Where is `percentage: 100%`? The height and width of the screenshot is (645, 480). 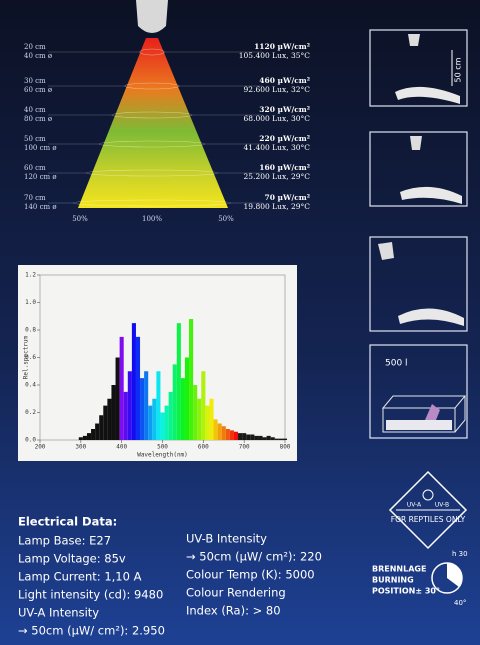
percentage: 100% is located at coordinates (152, 219).